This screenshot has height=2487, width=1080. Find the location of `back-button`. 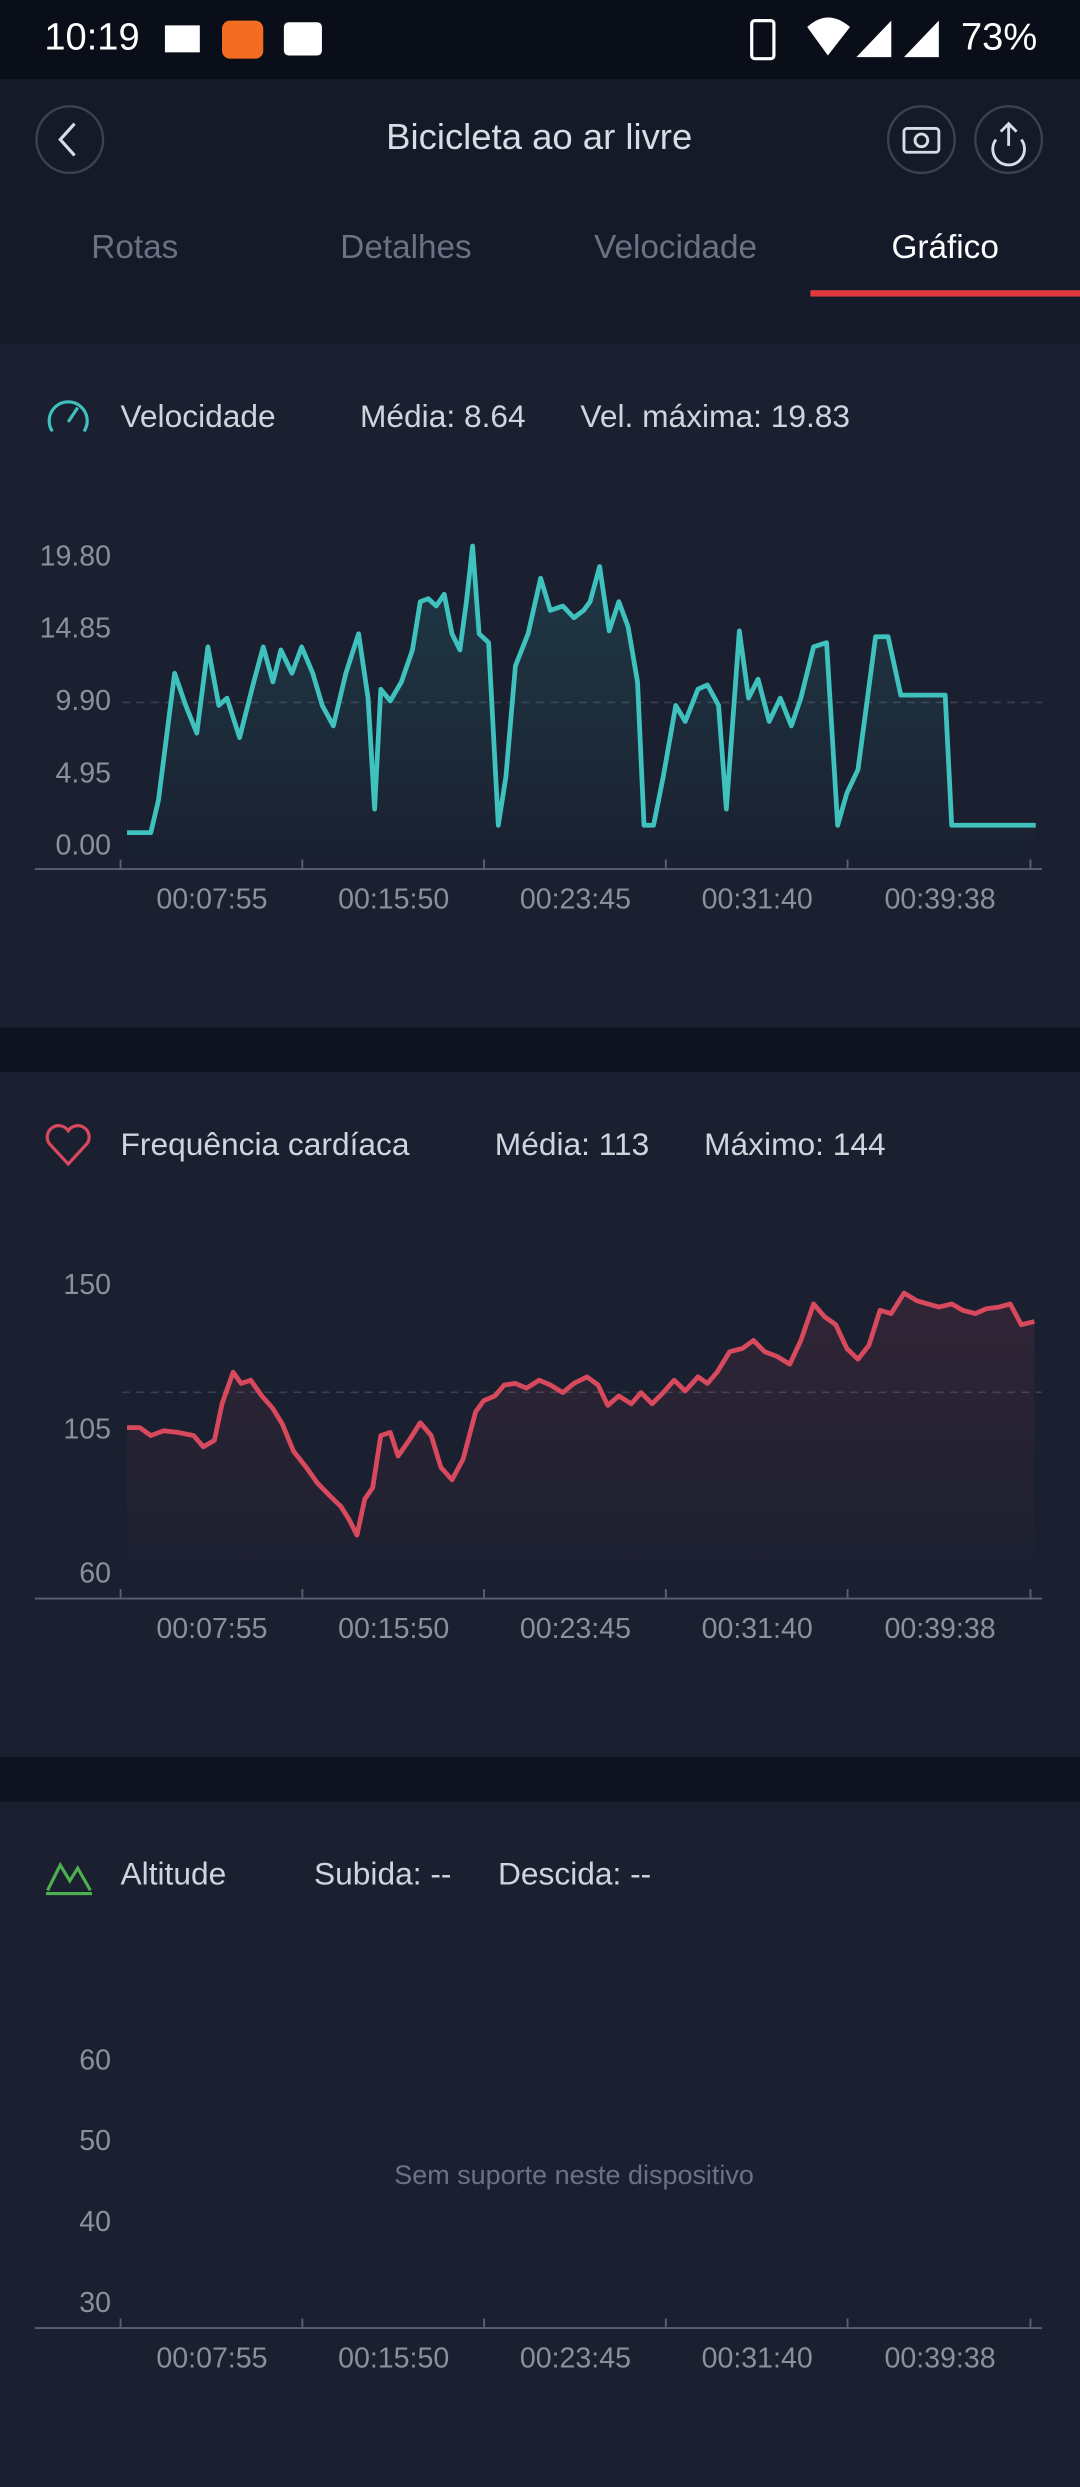

back-button is located at coordinates (70, 140).